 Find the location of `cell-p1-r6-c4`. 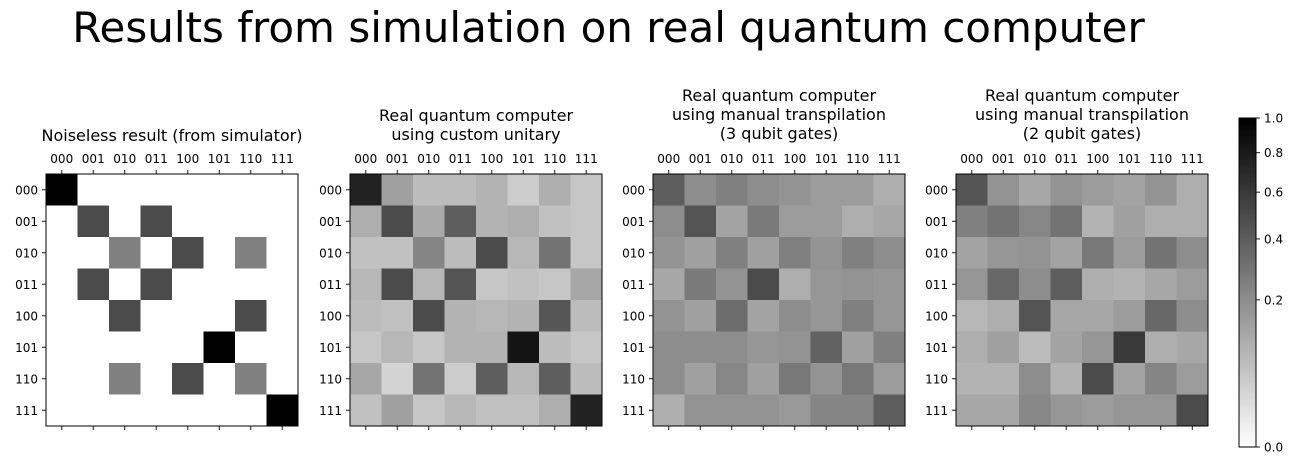

cell-p1-r6-c4 is located at coordinates (188, 379).